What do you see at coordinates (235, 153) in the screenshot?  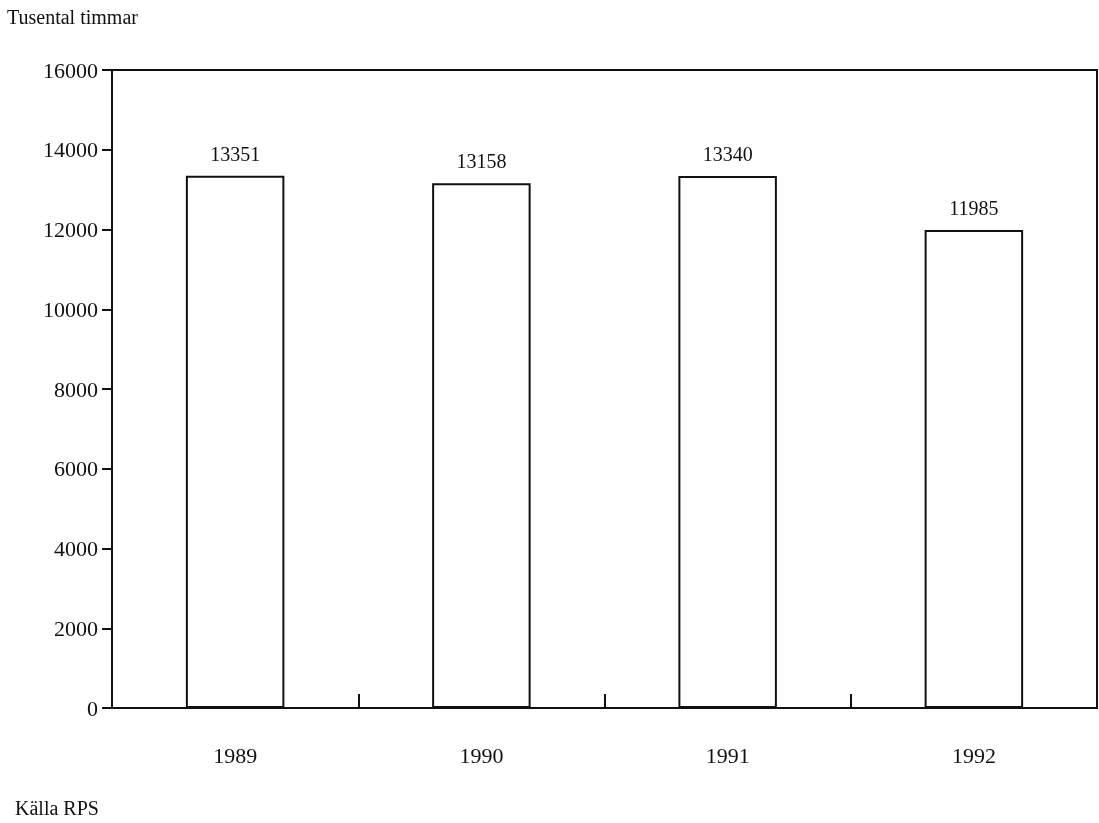 I see `data-label: 13351` at bounding box center [235, 153].